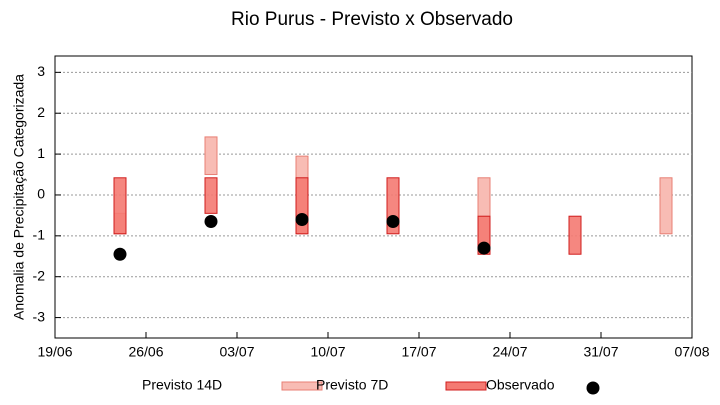 The height and width of the screenshot is (405, 720). What do you see at coordinates (39, 275) in the screenshot?
I see `y-tick-label: -2` at bounding box center [39, 275].